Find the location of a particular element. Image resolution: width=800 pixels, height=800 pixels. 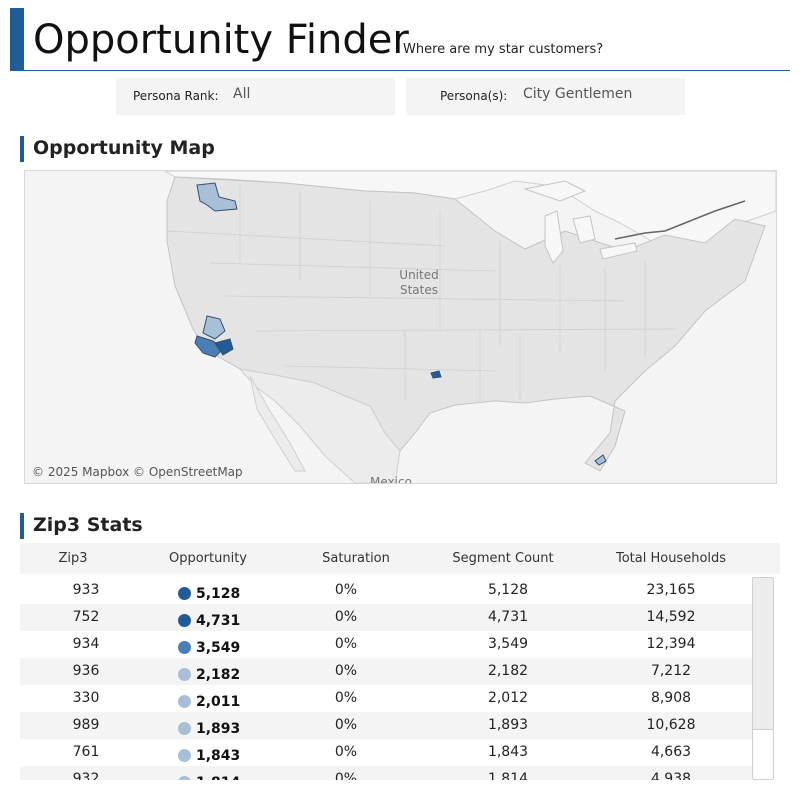

cell-opportunity: 2,011 is located at coordinates (209, 700).